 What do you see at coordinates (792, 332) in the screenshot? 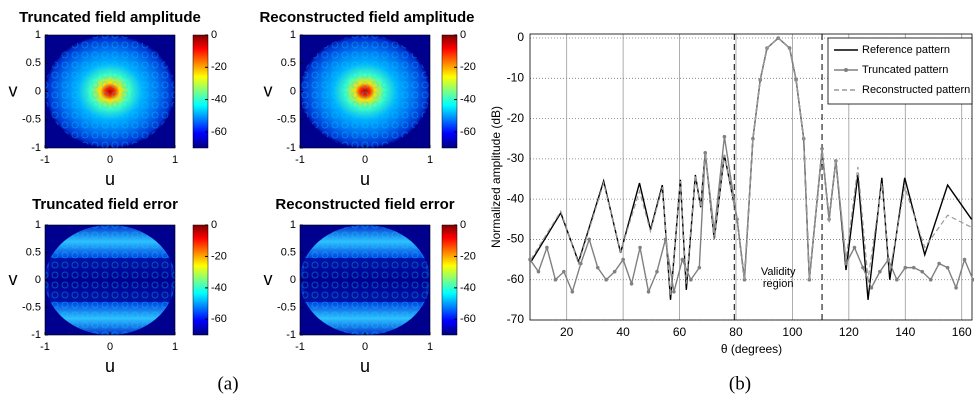
I see `x-tick-label: 100` at bounding box center [792, 332].